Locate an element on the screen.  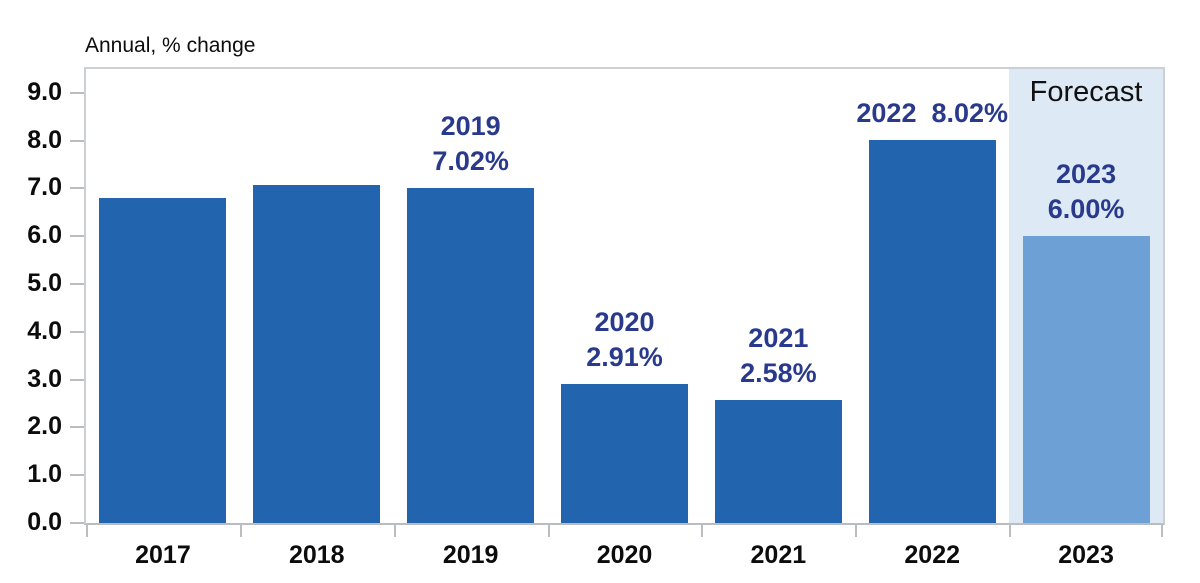
bar-2018 is located at coordinates (317, 353).